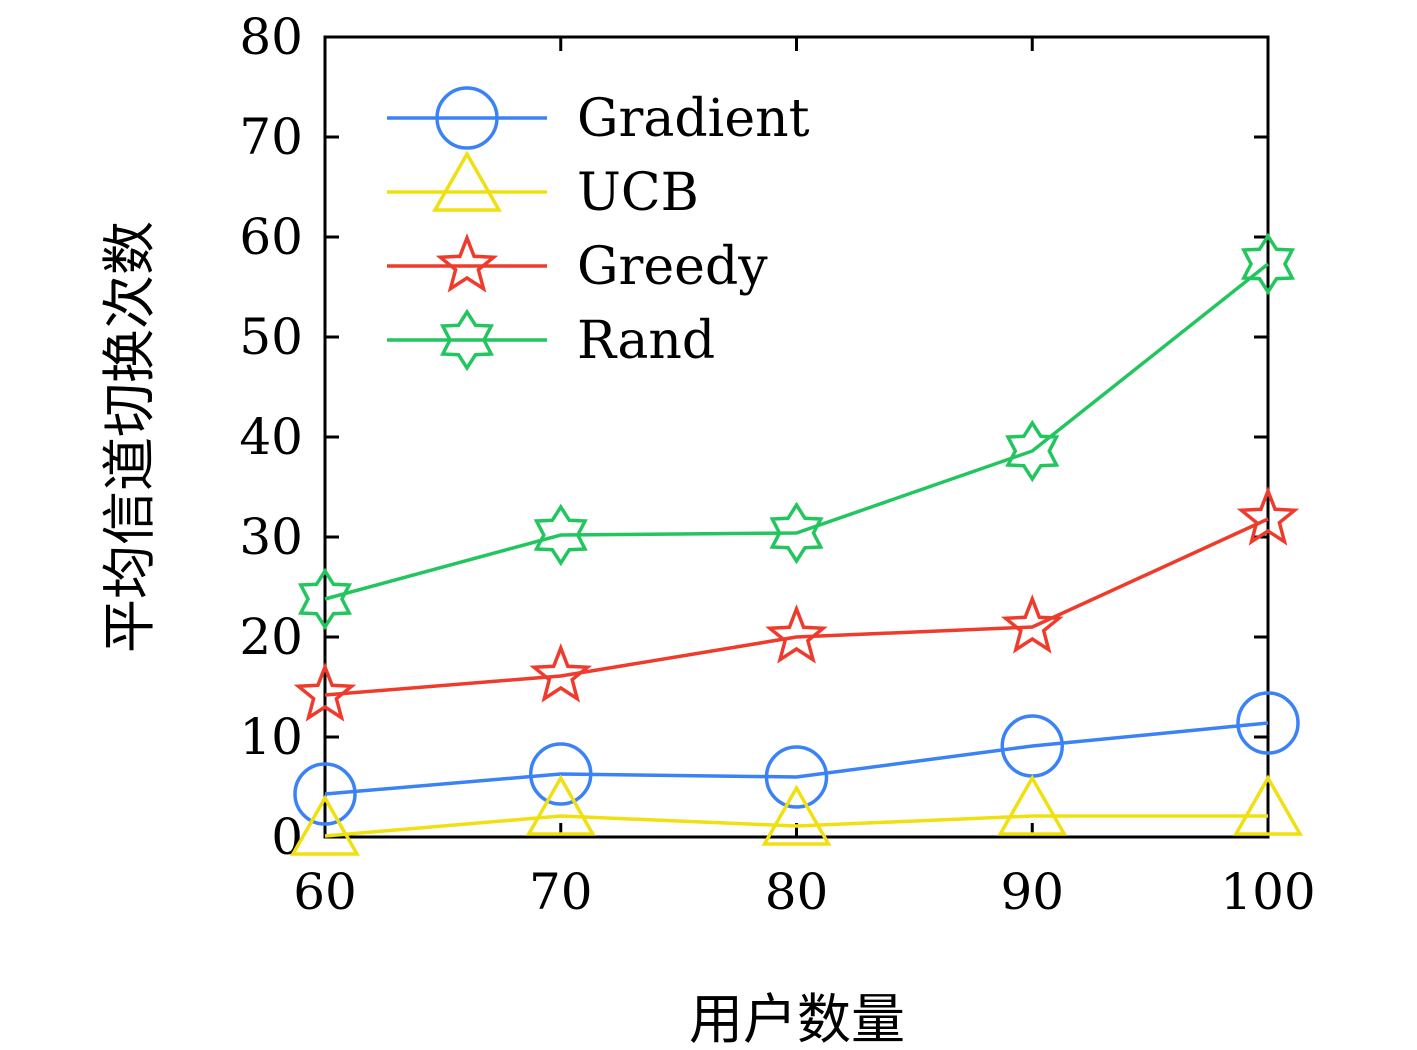 This screenshot has height=1050, width=1417. Describe the element at coordinates (325, 892) in the screenshot. I see `x-tick-label: 60` at that location.